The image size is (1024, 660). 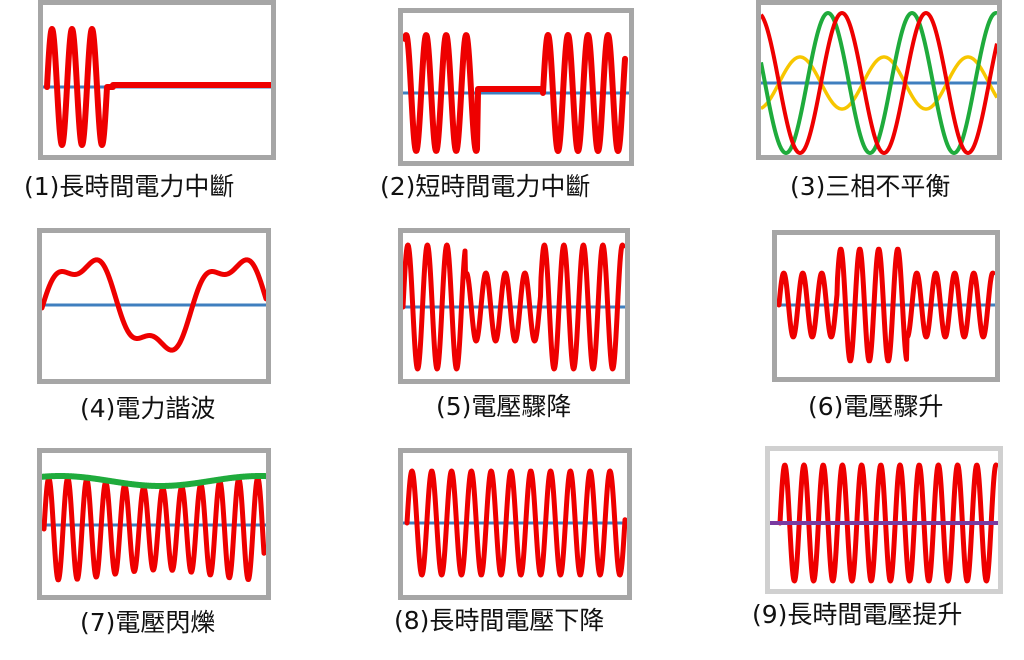 I want to click on caption-2: (2)短時間電力中斷, so click(x=485, y=186).